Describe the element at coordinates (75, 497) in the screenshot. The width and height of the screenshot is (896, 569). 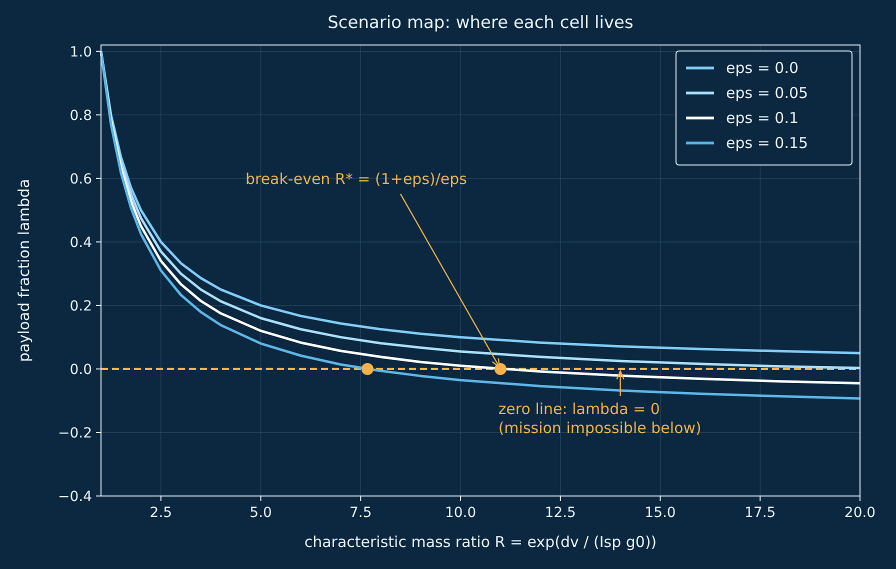
I see `y-tick-label: −0.4` at that location.